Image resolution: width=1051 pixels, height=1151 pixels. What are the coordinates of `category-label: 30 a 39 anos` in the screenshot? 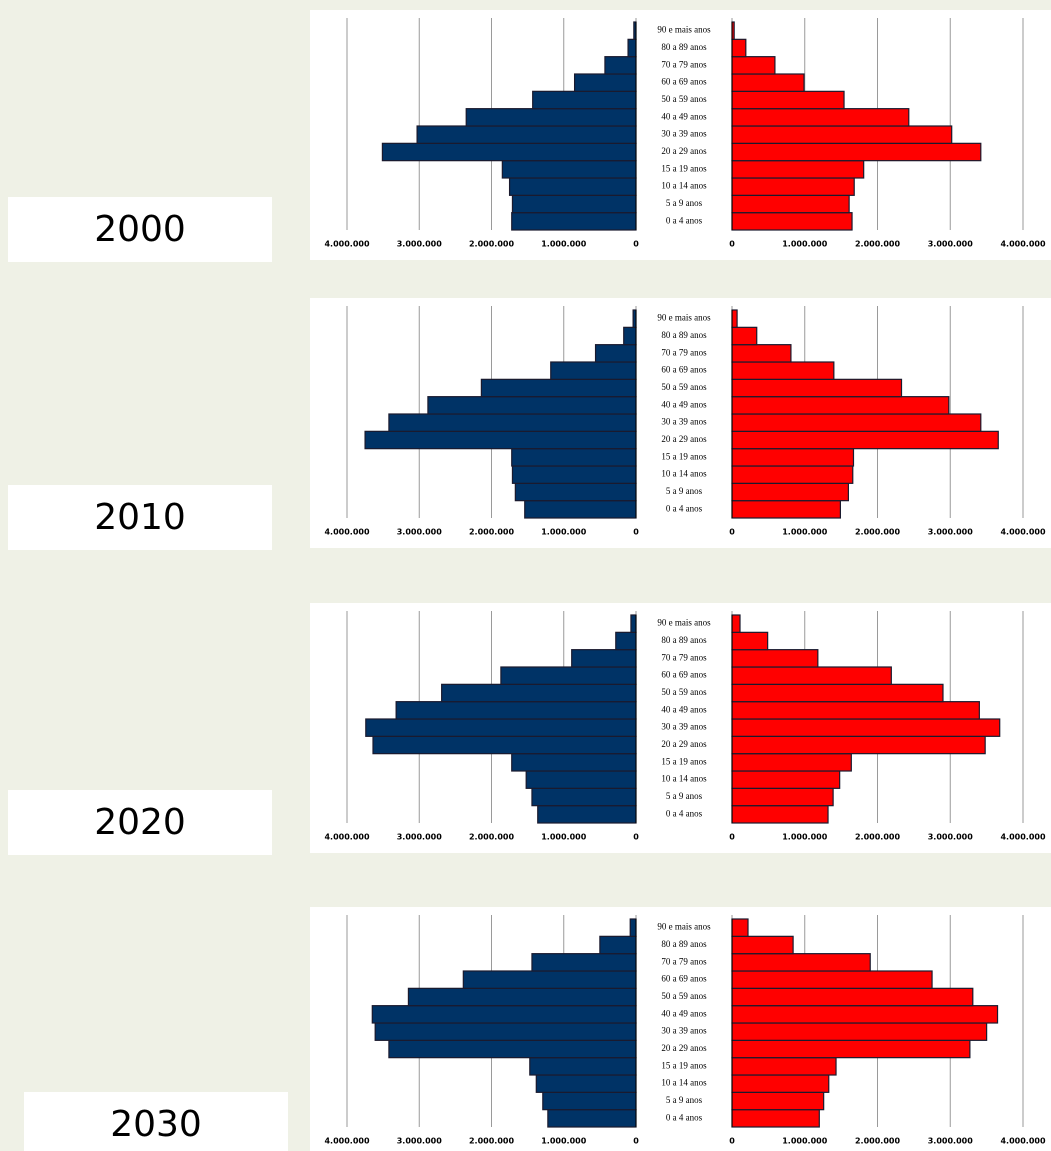 It's located at (684, 1031).